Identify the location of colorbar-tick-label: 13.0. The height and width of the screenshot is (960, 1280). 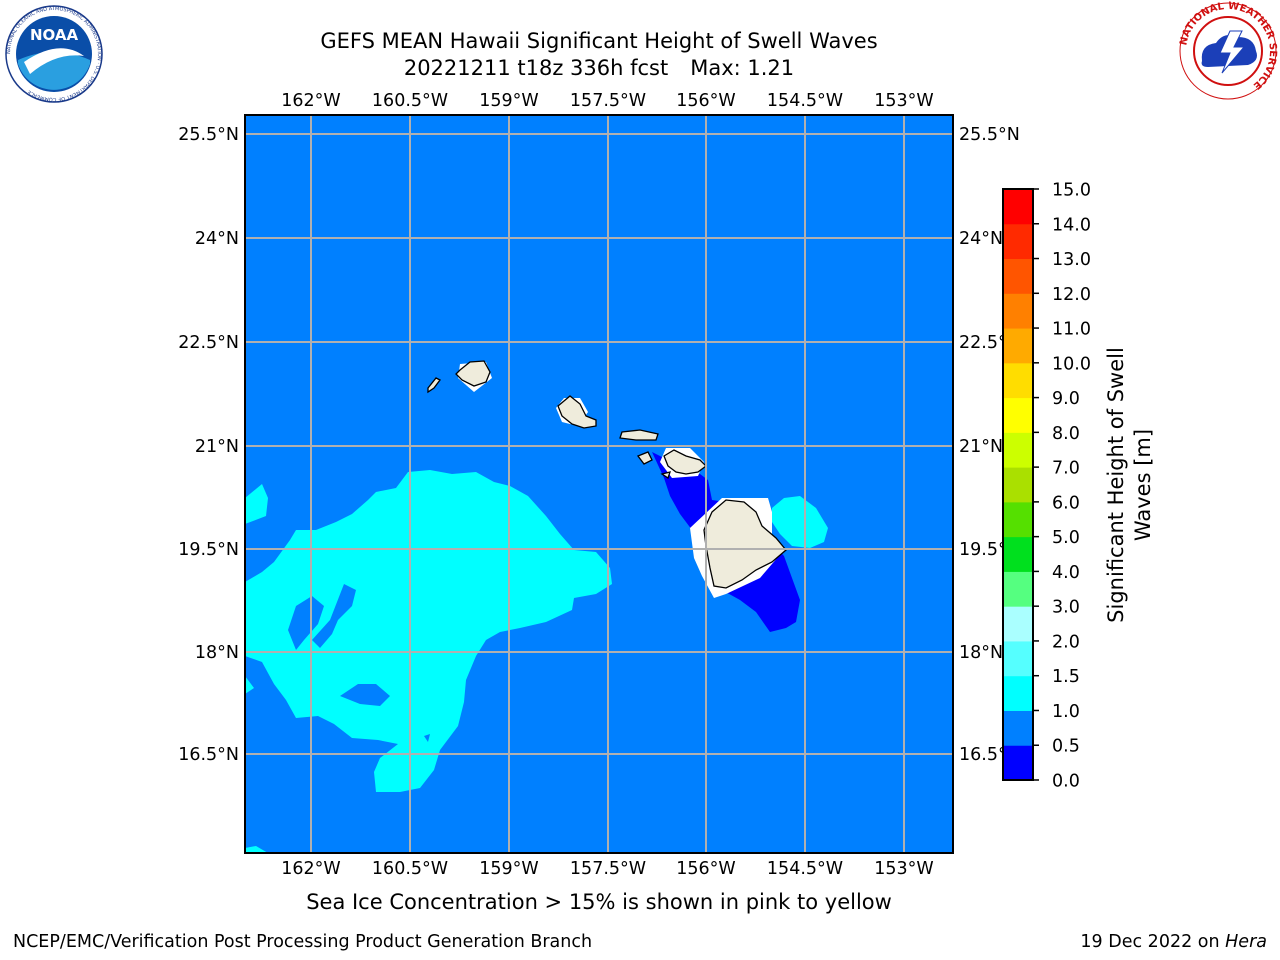
(1071, 260).